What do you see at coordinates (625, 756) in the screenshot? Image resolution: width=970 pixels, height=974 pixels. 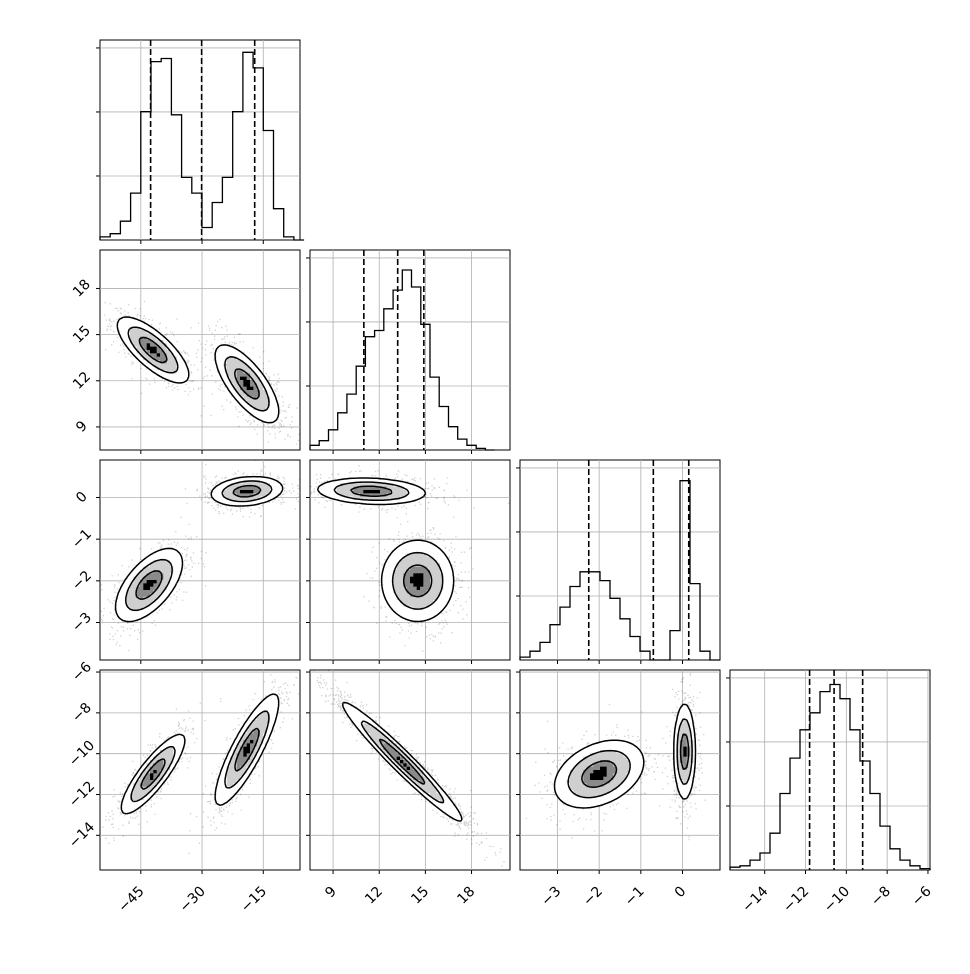 I see `contour-line` at bounding box center [625, 756].